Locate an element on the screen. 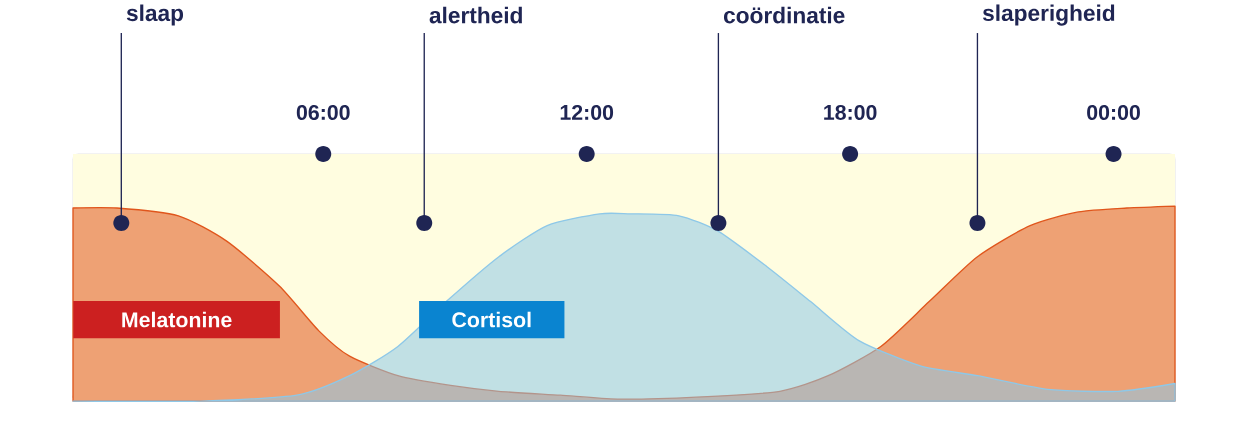 This screenshot has width=1250, height=435. ref-line-label: coördinatie is located at coordinates (784, 15).